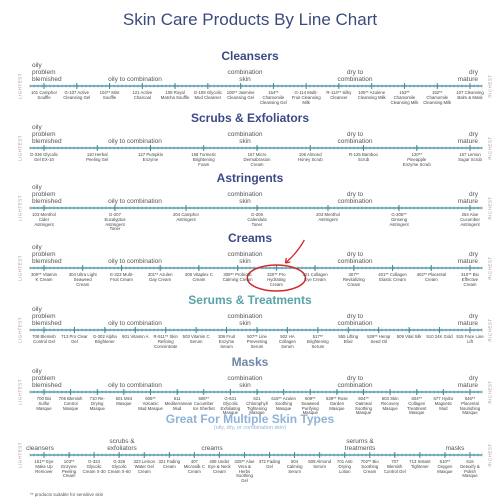  What do you see at coordinates (250, 300) in the screenshot?
I see `section-title: Serums & Treatments` at bounding box center [250, 300].